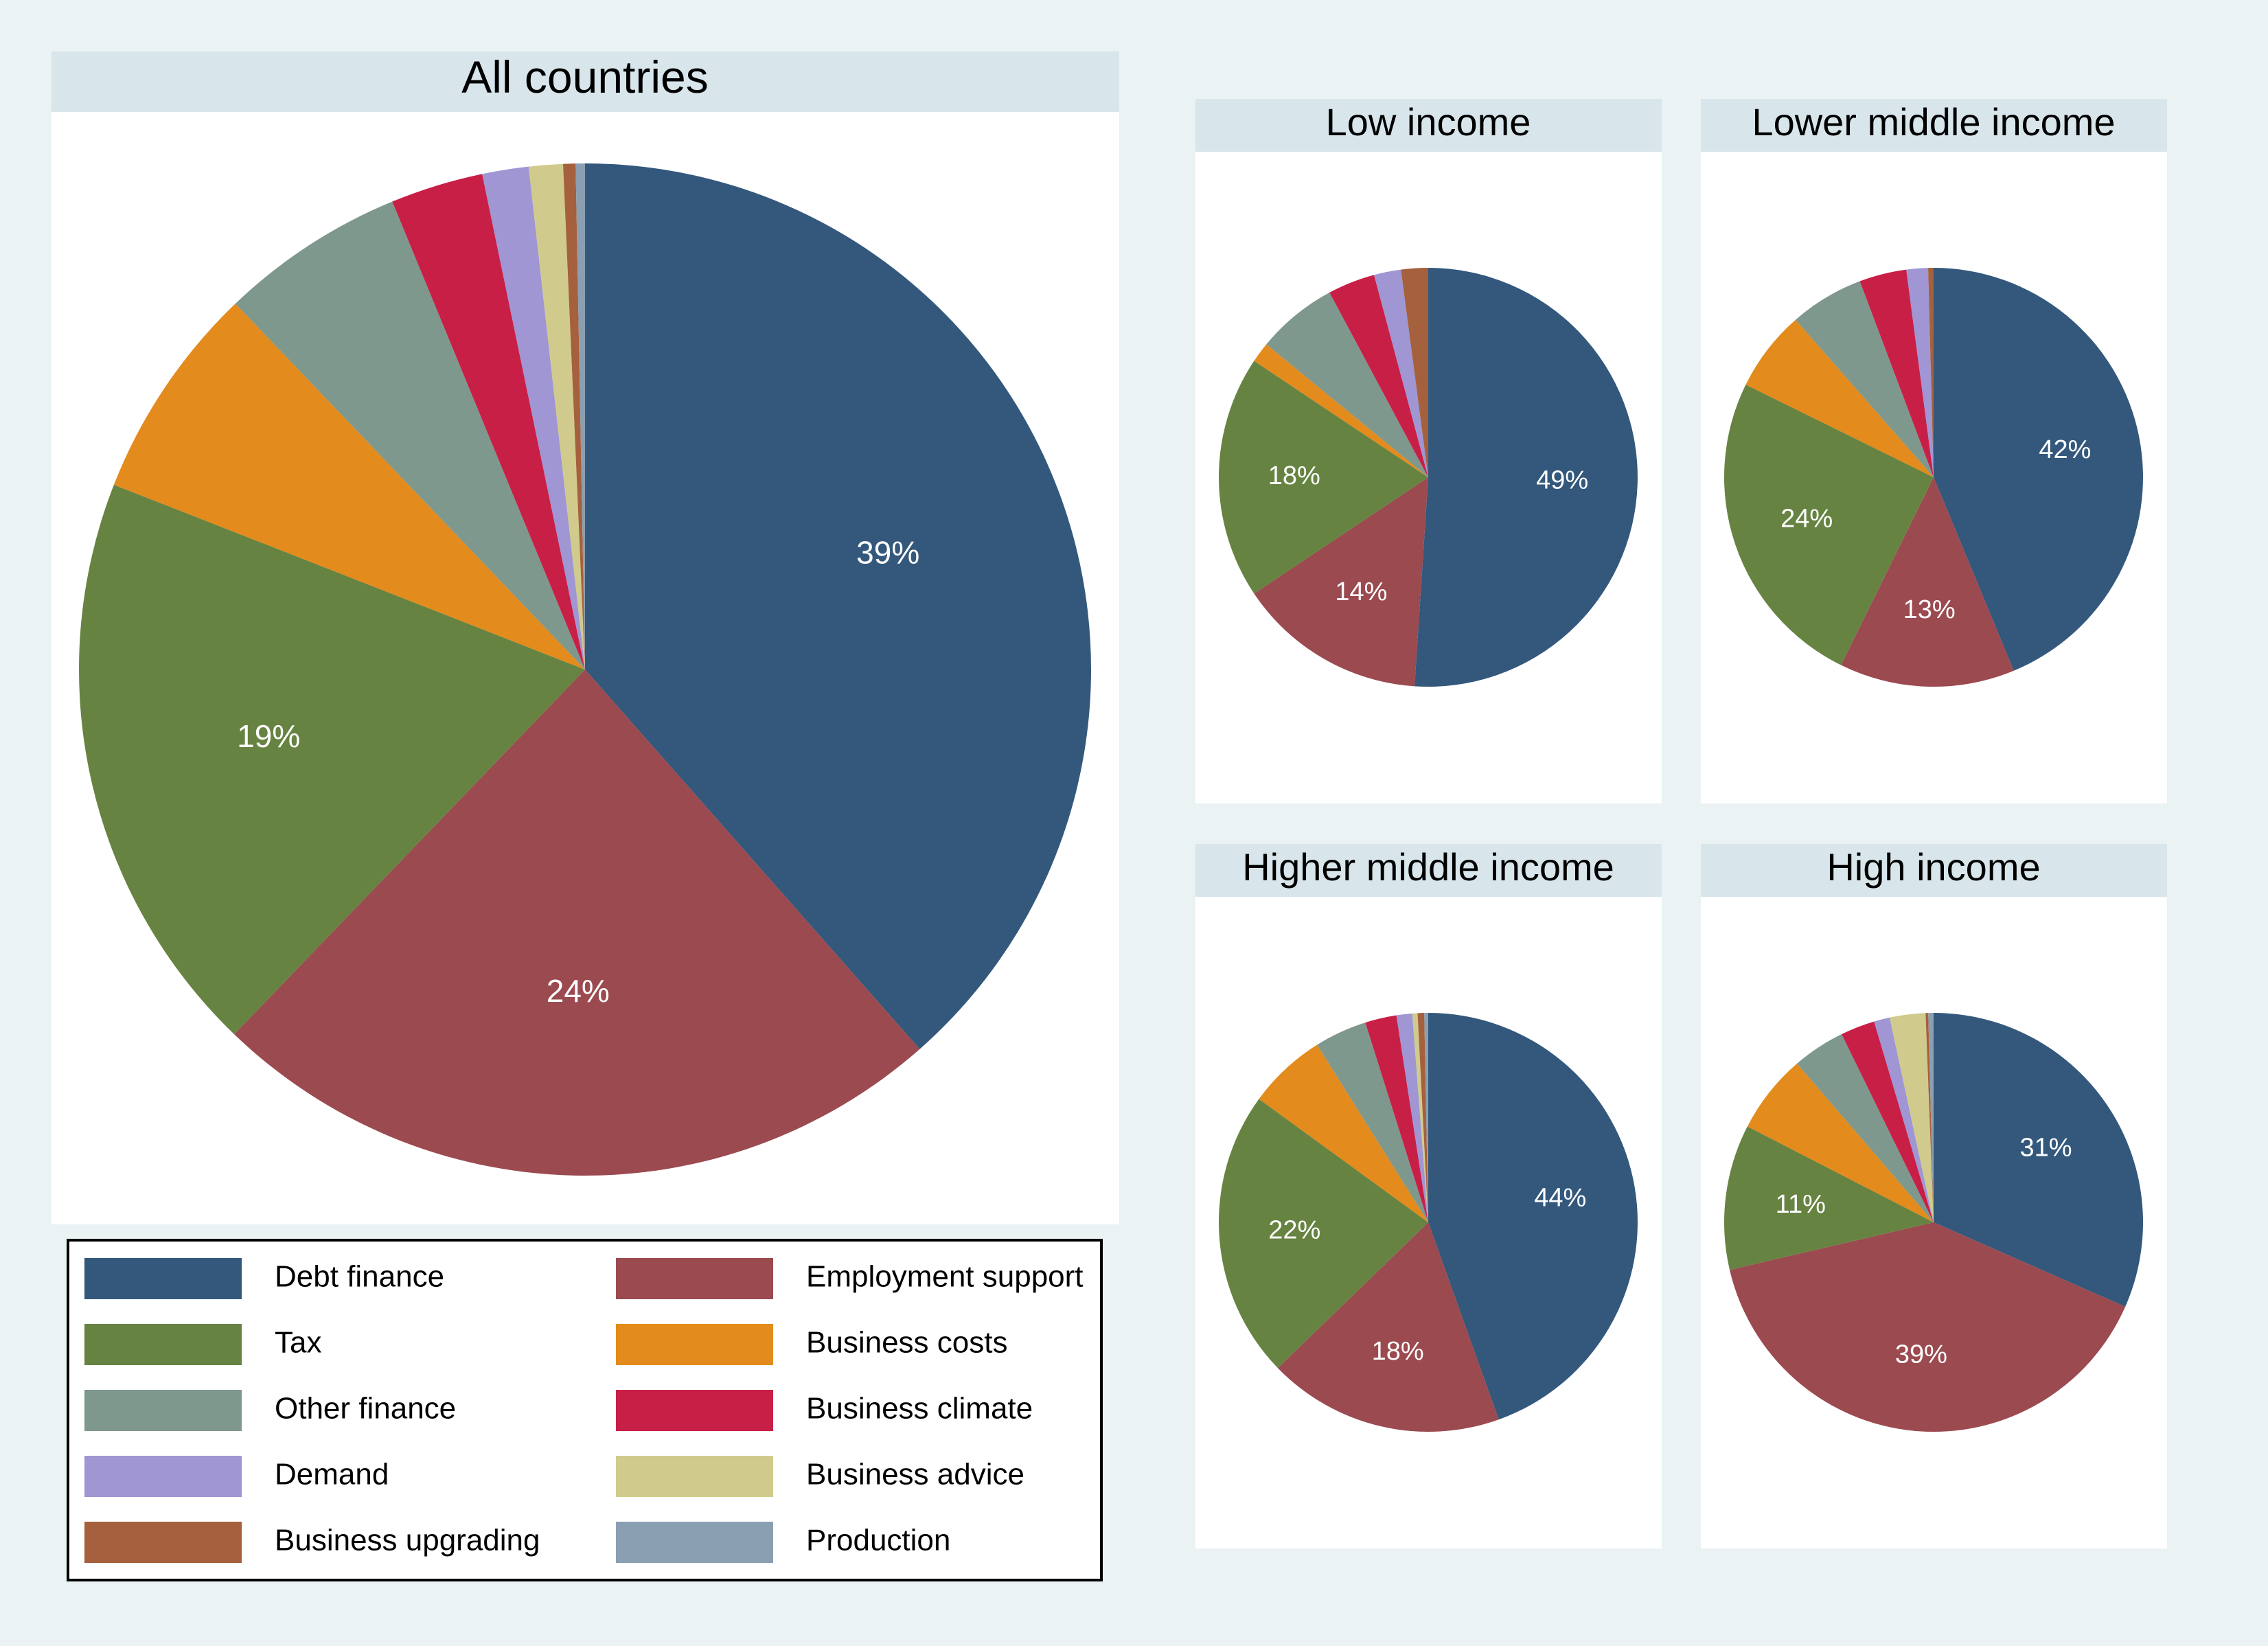 This screenshot has width=2268, height=1646. Describe the element at coordinates (919, 1409) in the screenshot. I see `legend-label: Business climate` at that location.